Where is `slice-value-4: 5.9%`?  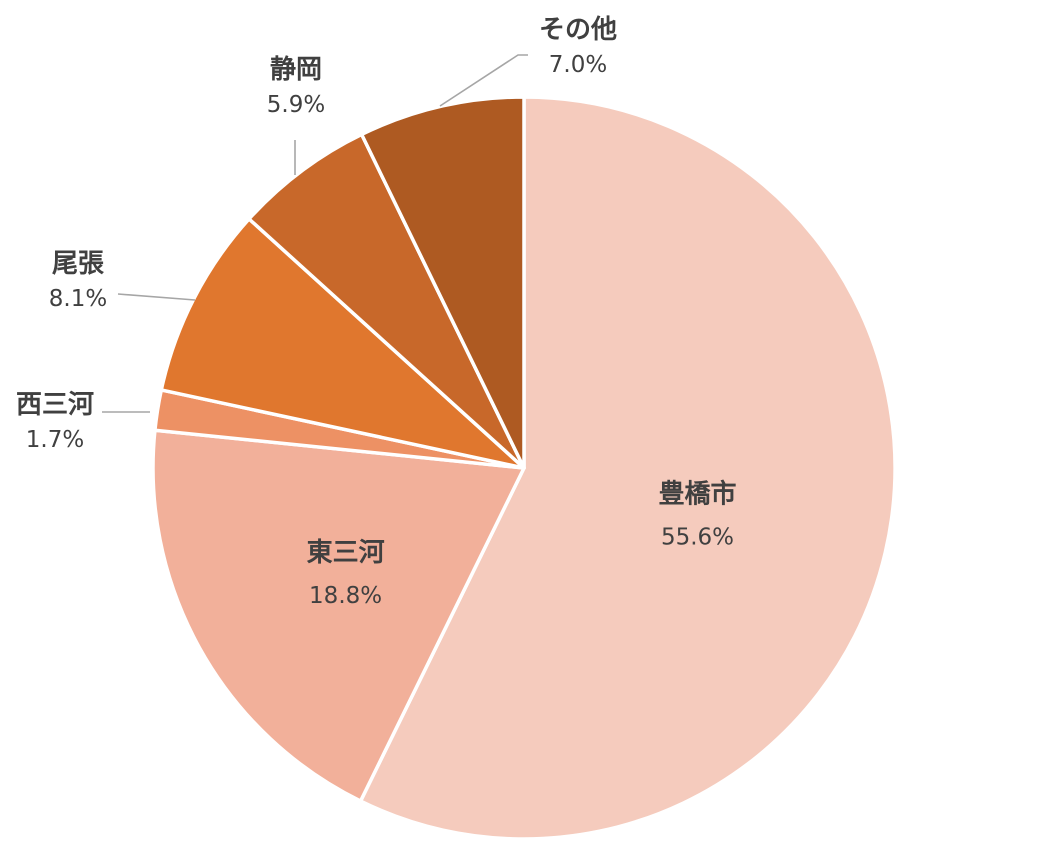
slice-value-4: 5.9% is located at coordinates (296, 105).